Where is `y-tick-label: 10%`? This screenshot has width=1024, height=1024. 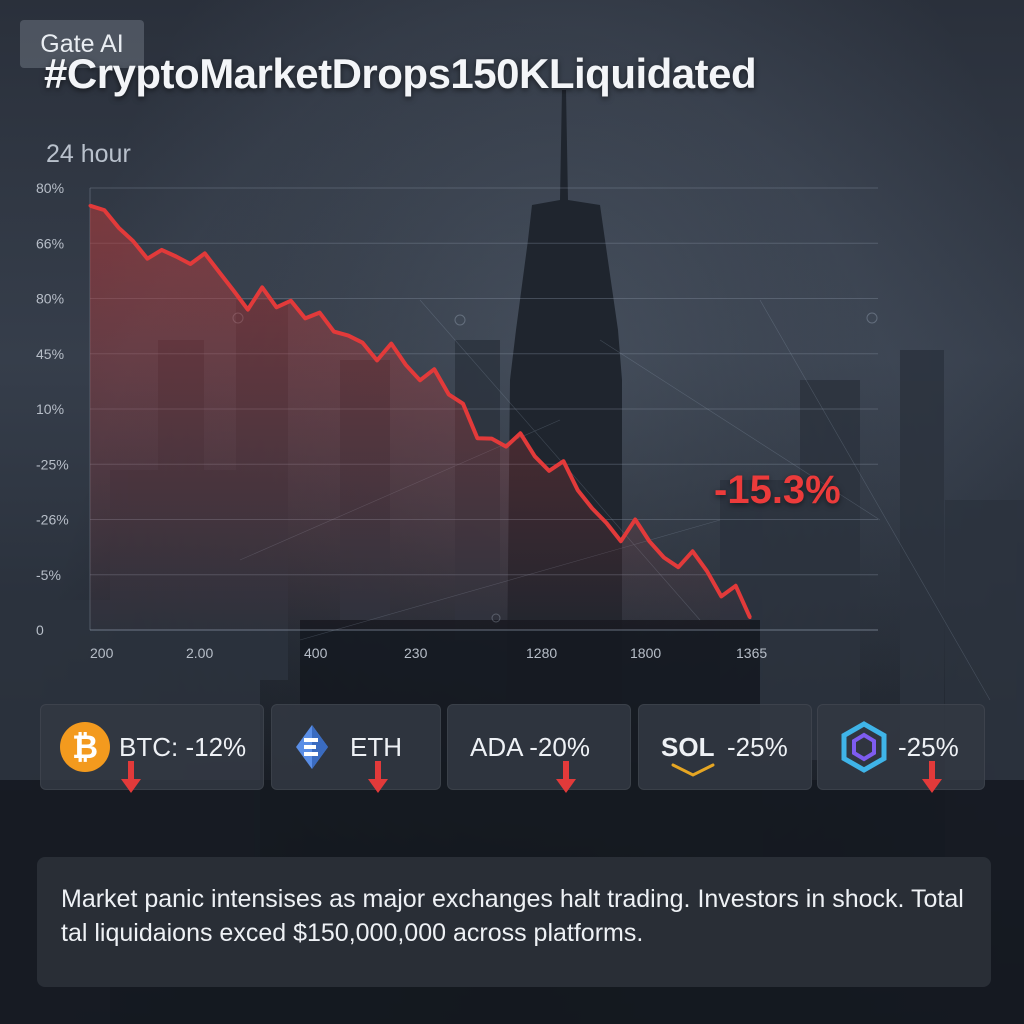 y-tick-label: 10% is located at coordinates (50, 409).